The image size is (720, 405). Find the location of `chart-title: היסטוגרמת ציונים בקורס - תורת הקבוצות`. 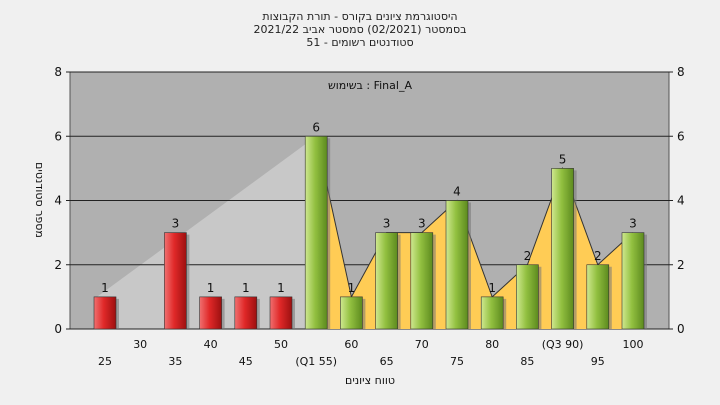

chart-title: היסטוגרמת ציונים בקורס - תורת הקבוצות is located at coordinates (360, 16).